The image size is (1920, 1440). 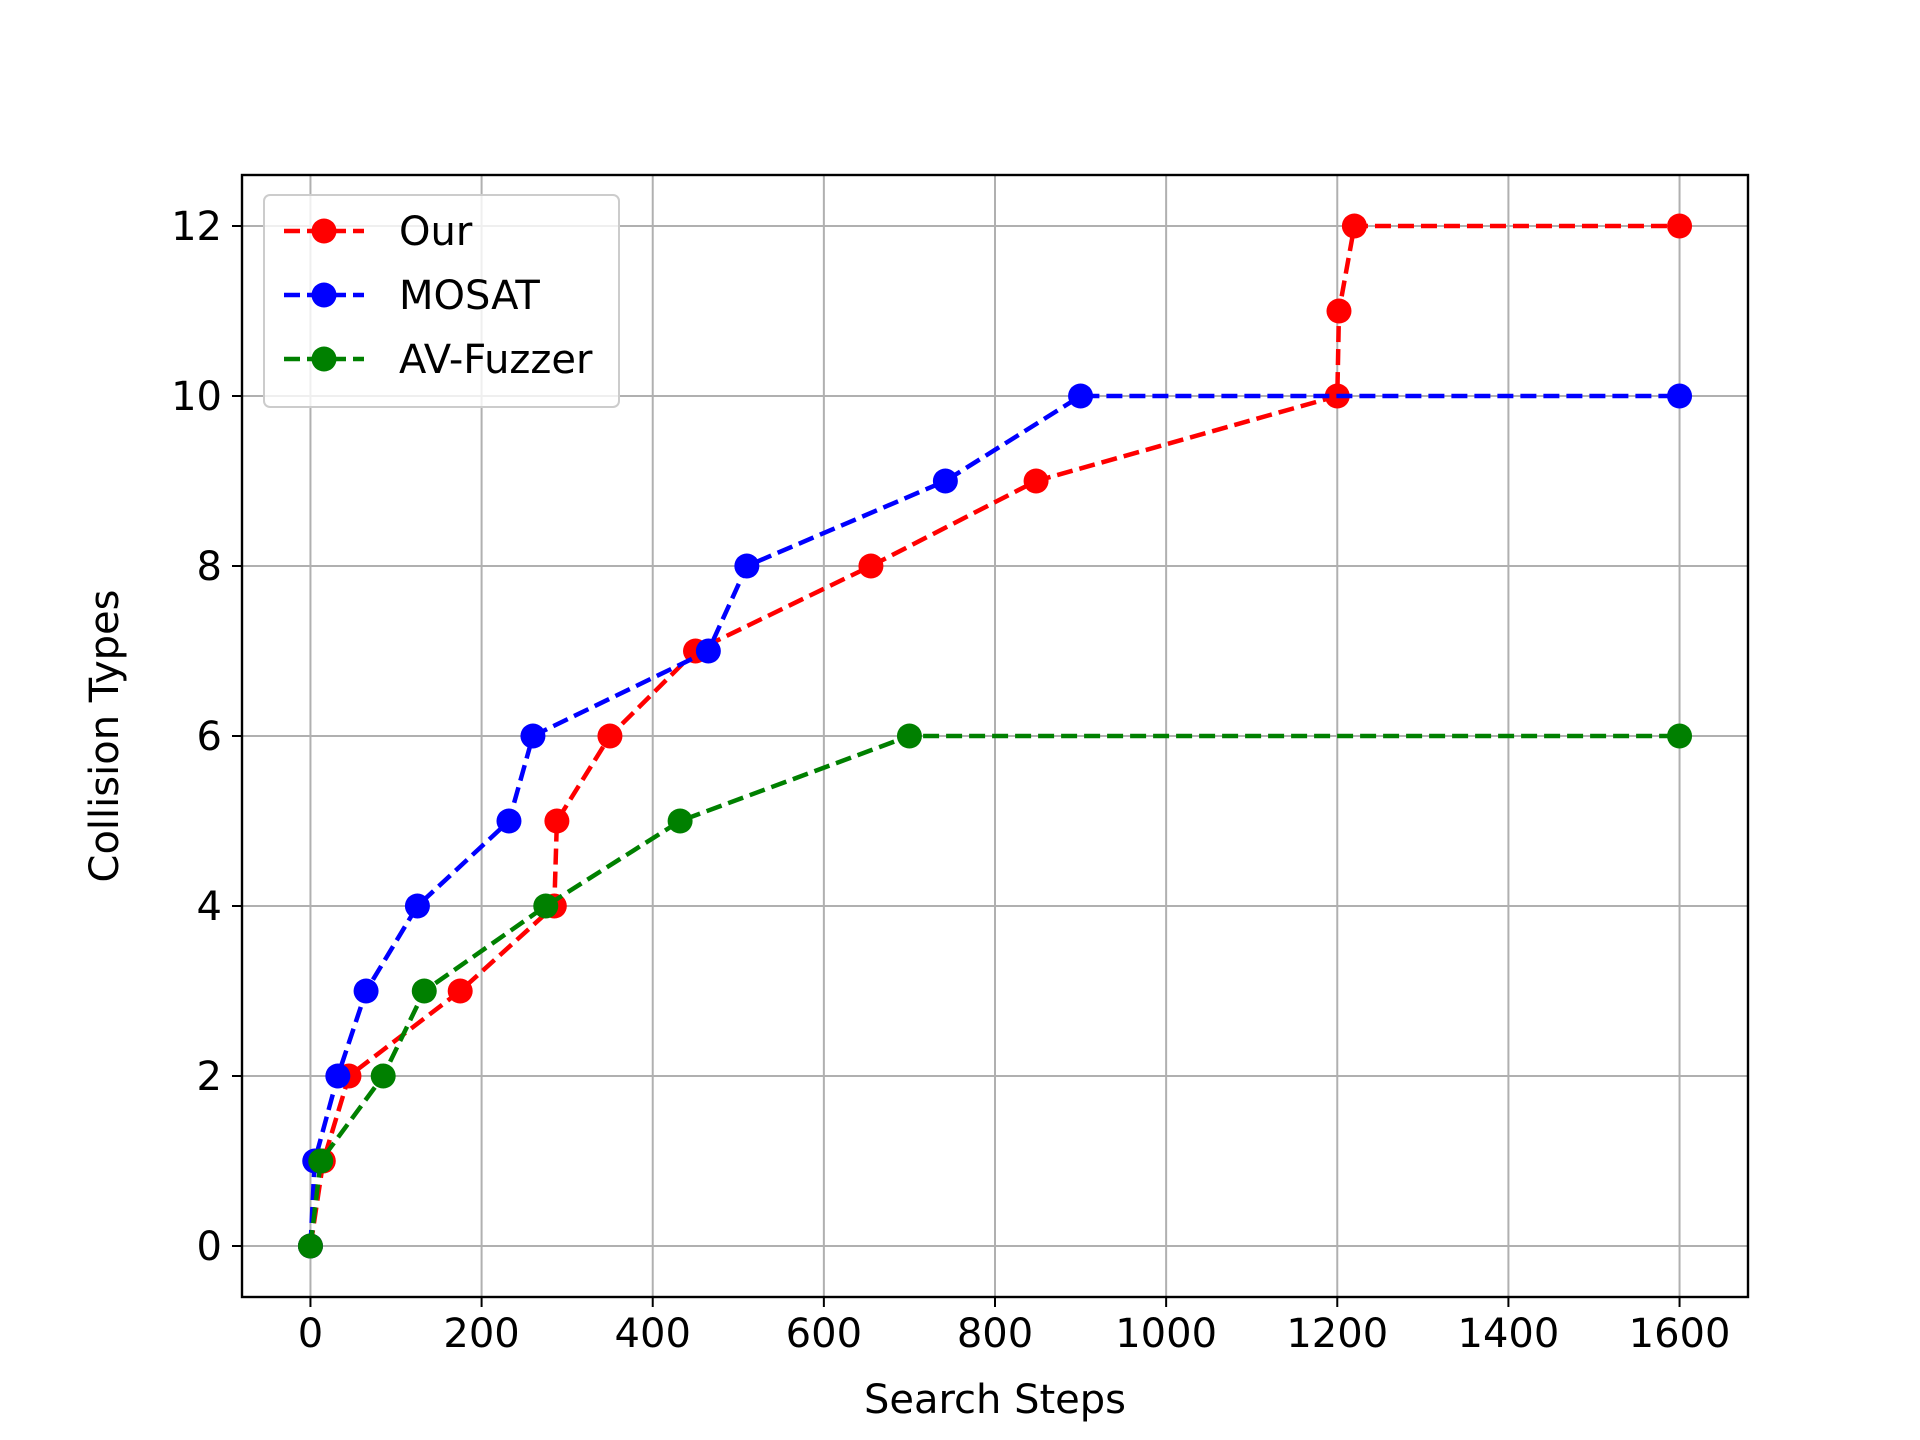 What do you see at coordinates (209, 567) in the screenshot?
I see `y-tick-label: 8` at bounding box center [209, 567].